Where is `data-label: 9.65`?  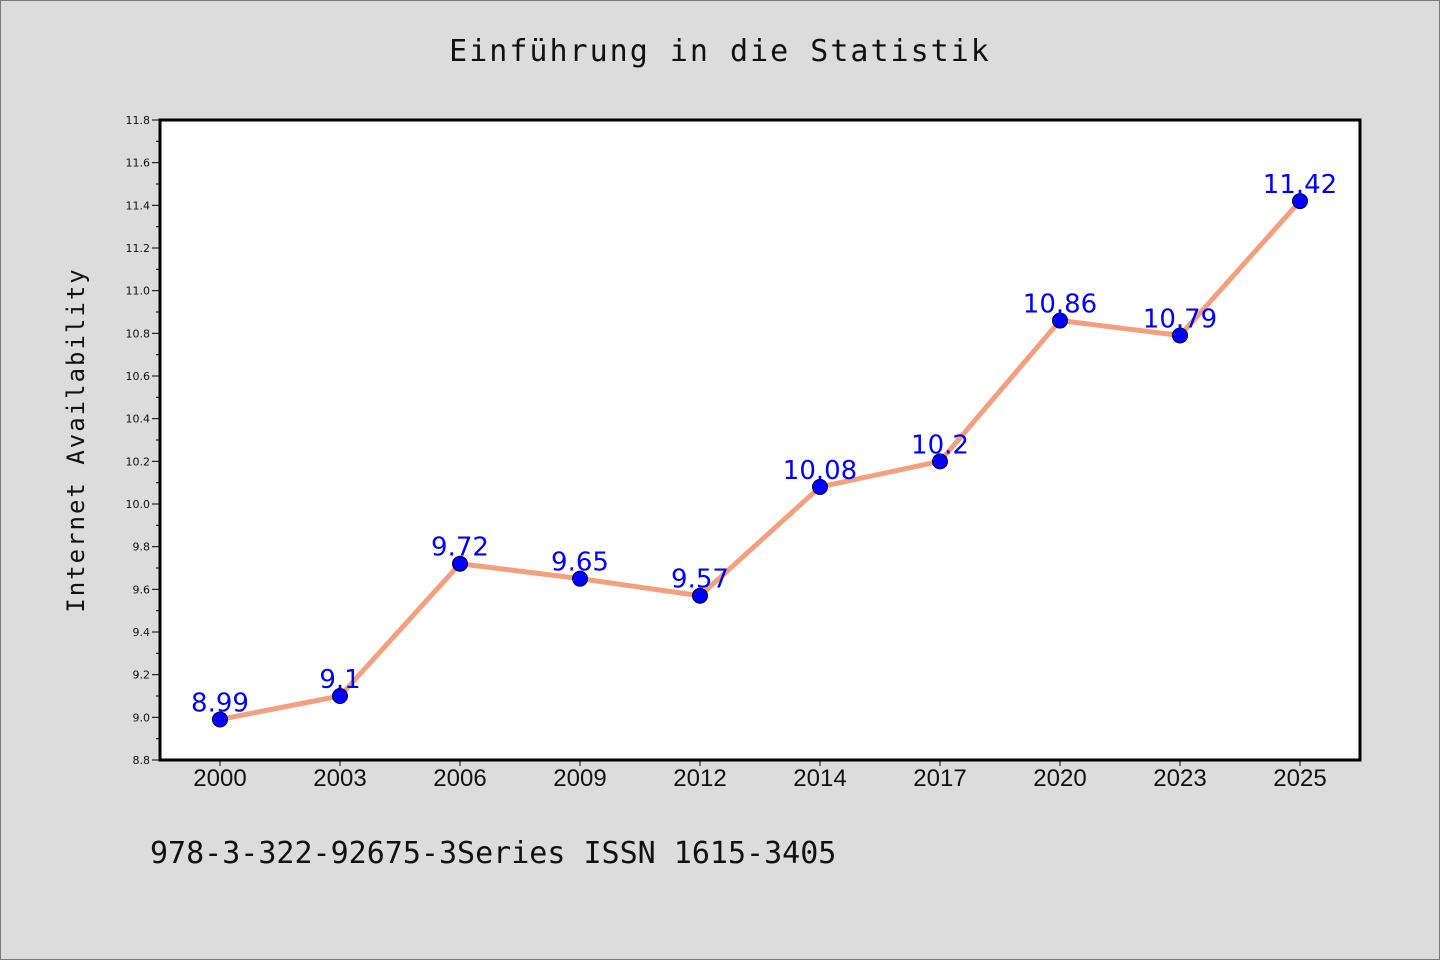 data-label: 9.65 is located at coordinates (580, 563).